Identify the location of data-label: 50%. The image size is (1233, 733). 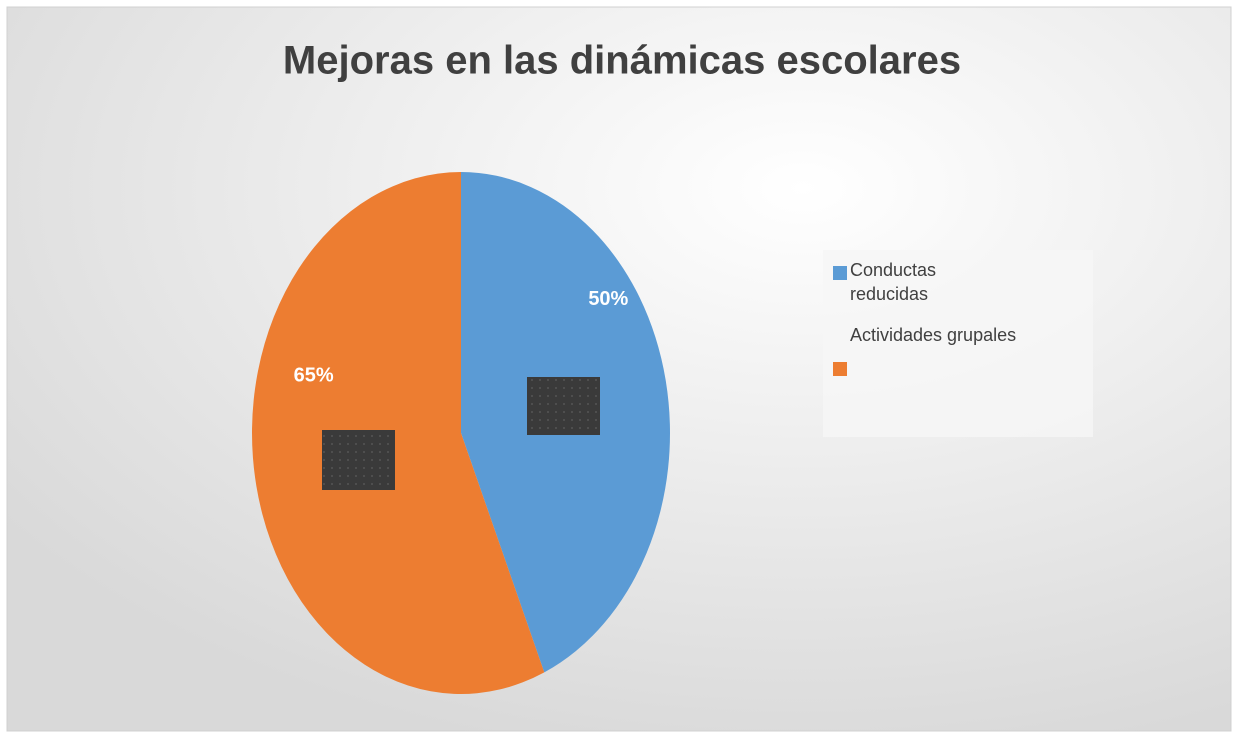
(608, 299).